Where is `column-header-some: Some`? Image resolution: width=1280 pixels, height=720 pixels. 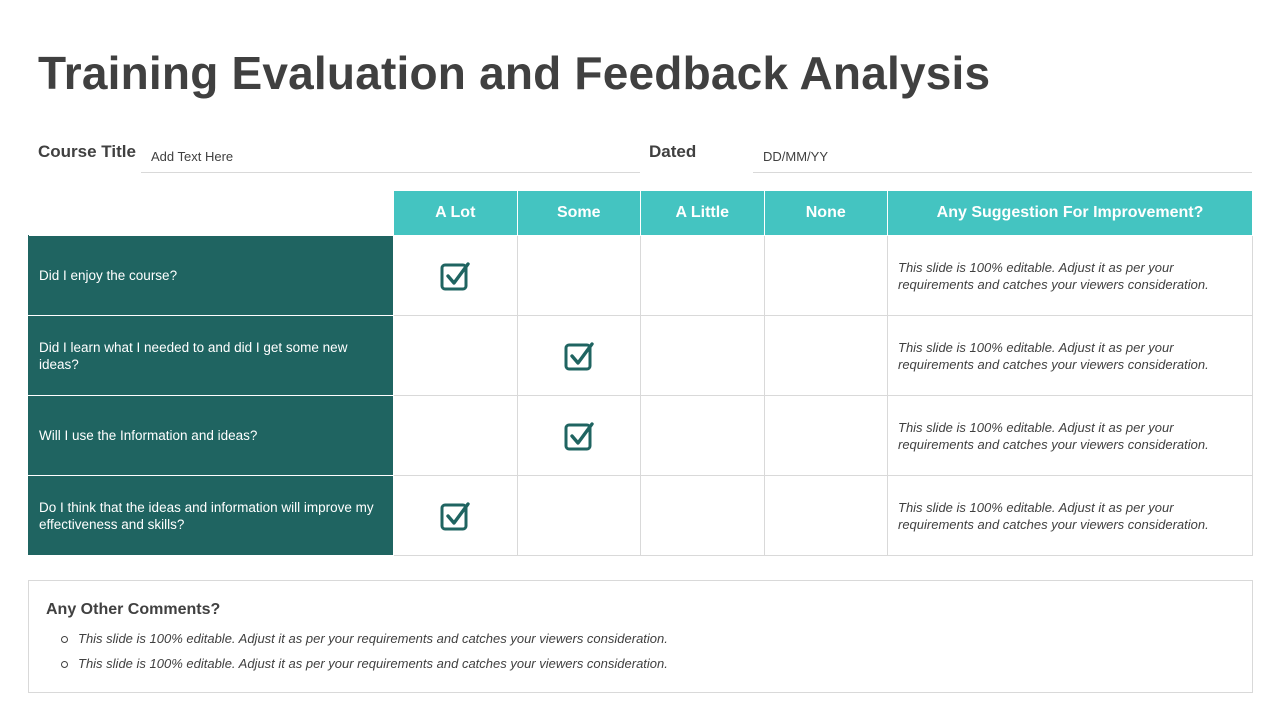 column-header-some: Some is located at coordinates (578, 213).